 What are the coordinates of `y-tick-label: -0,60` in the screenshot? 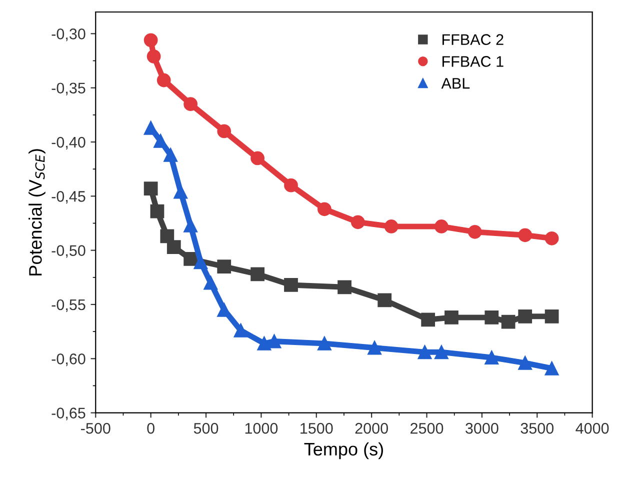 It's located at (69, 360).